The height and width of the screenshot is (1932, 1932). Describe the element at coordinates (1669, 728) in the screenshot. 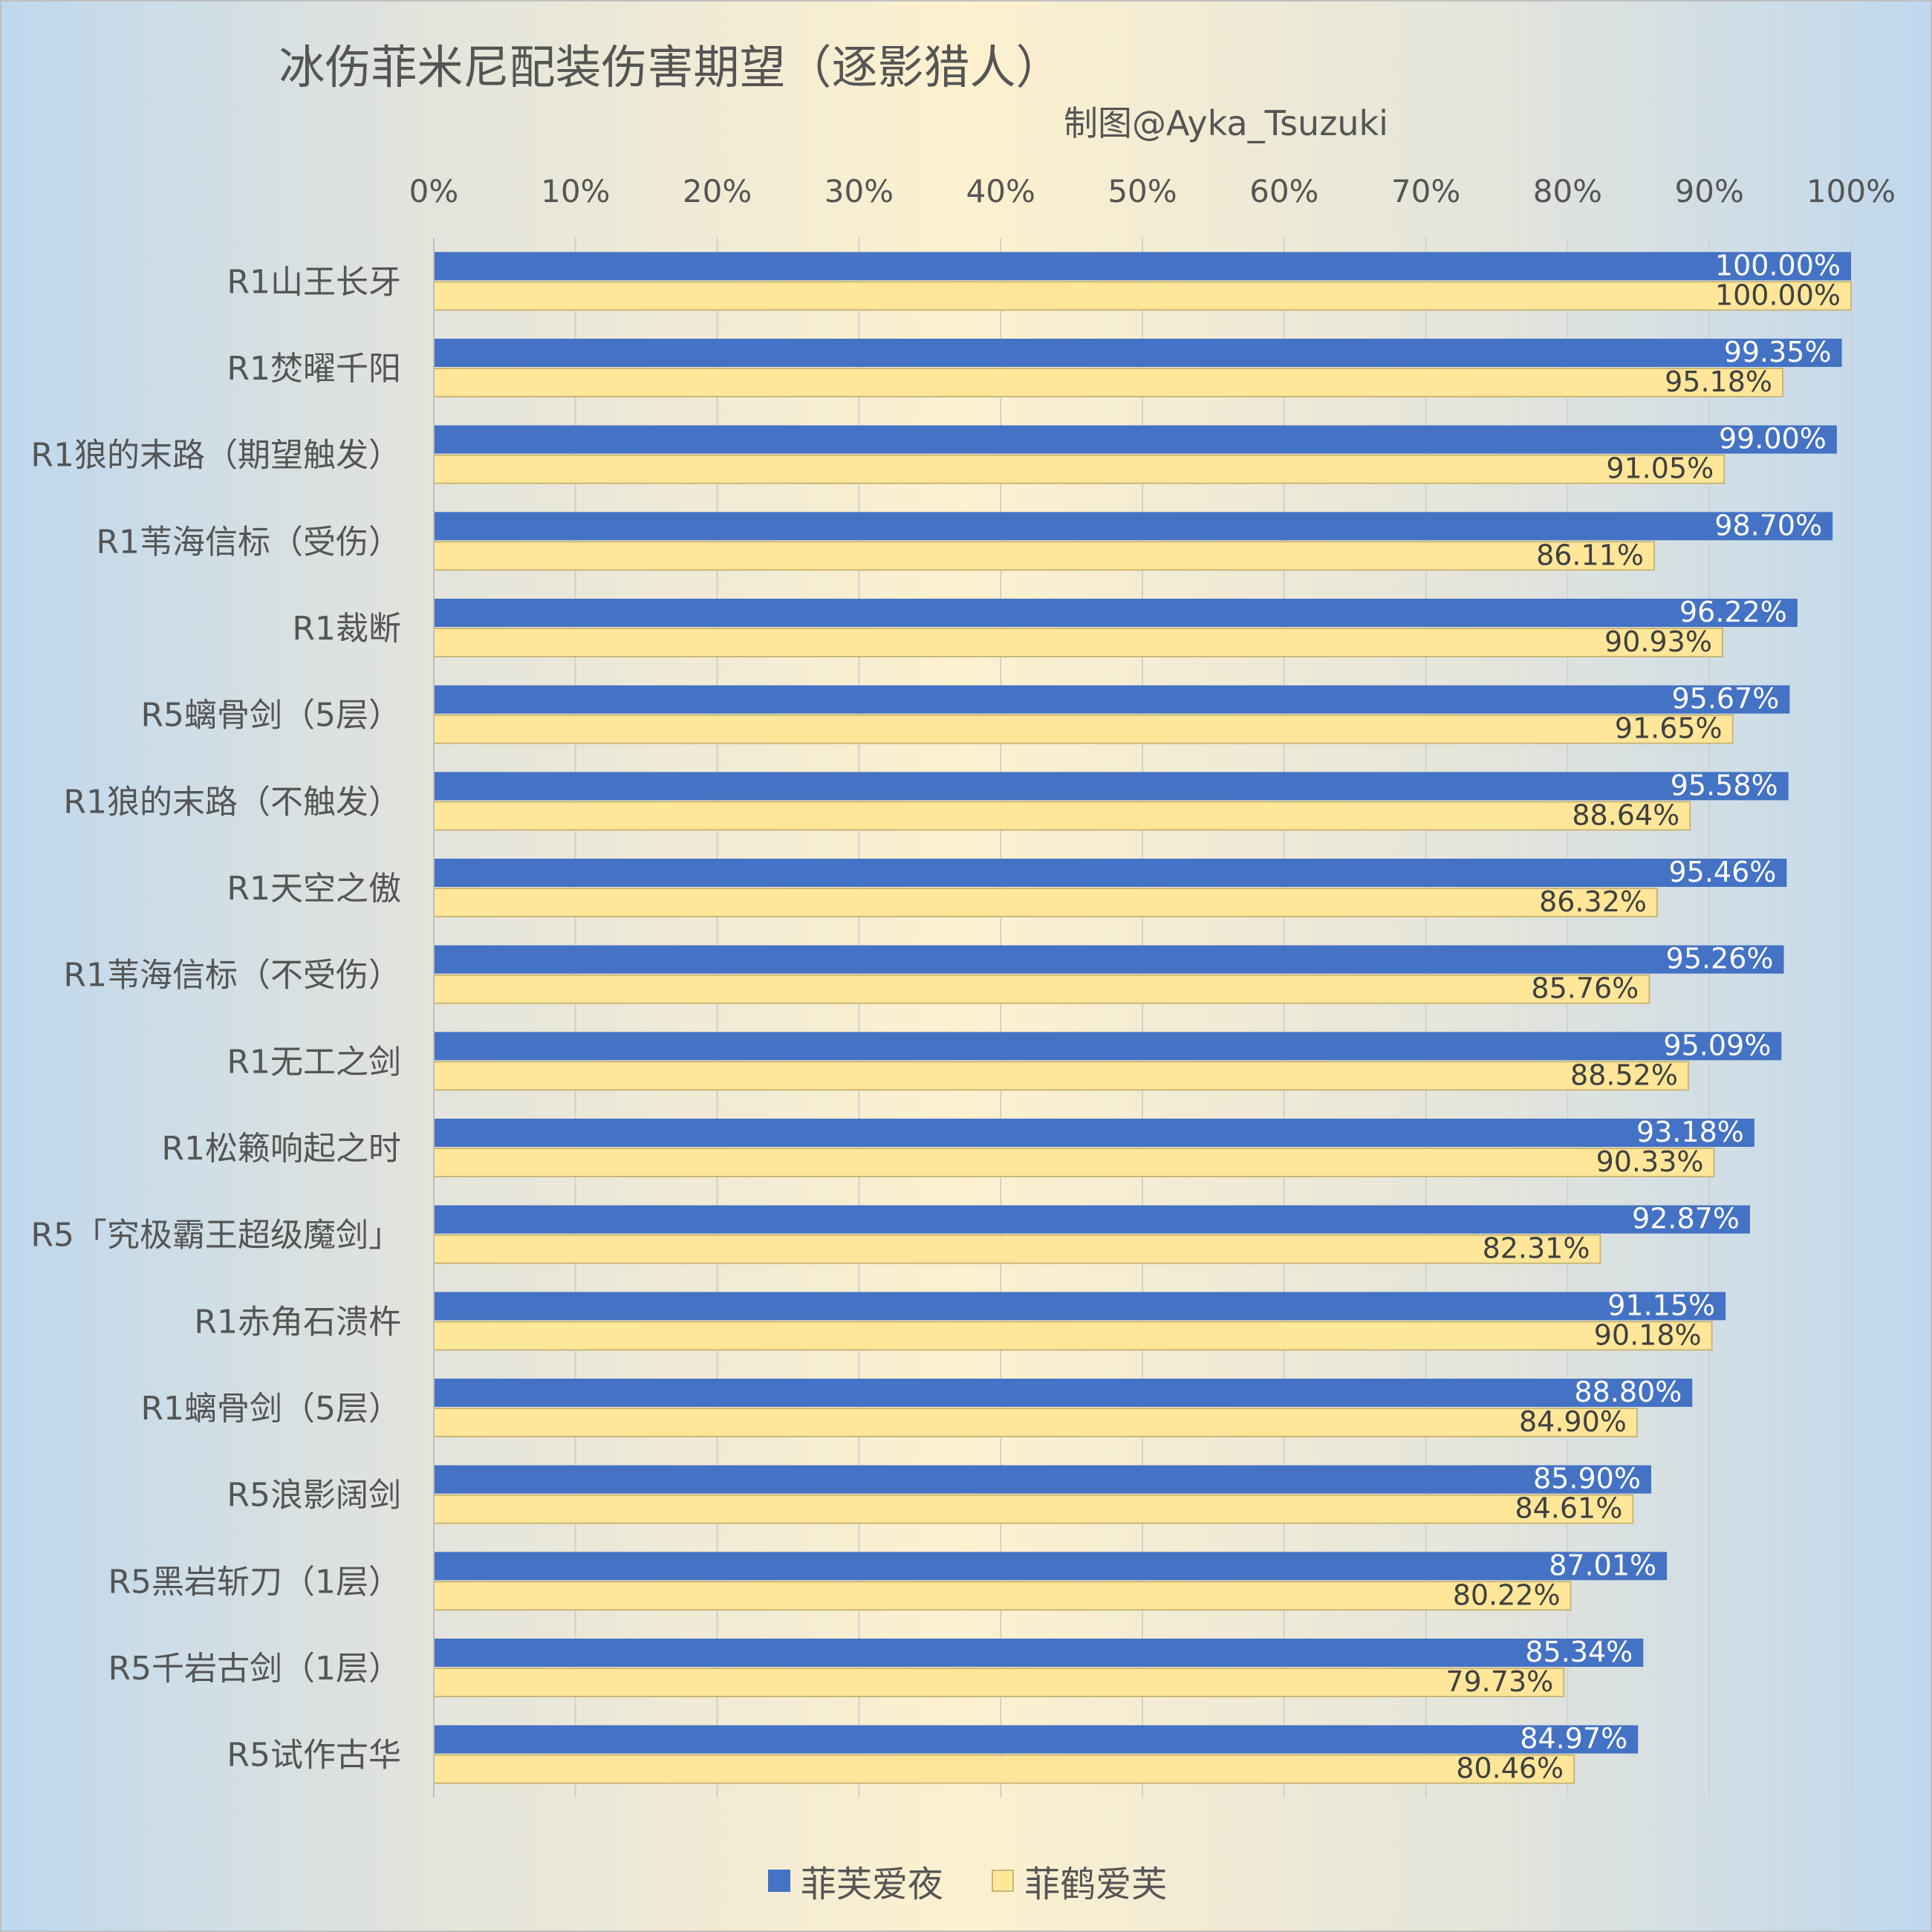

I see `data-label-series-2: 91.65%` at that location.